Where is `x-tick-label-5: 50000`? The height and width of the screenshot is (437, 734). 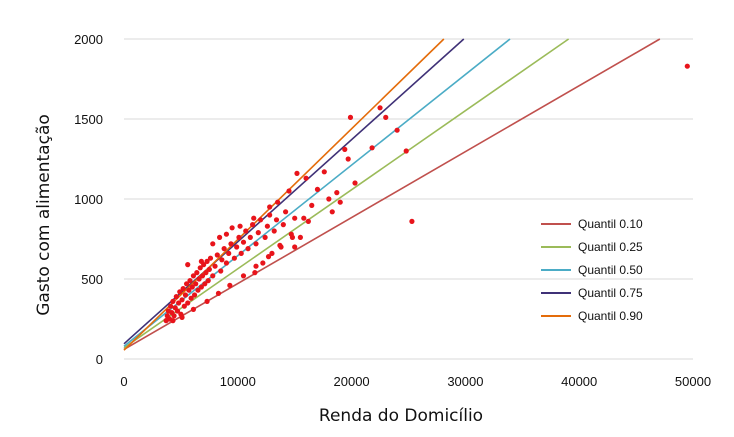 x-tick-label-5: 50000 is located at coordinates (693, 381).